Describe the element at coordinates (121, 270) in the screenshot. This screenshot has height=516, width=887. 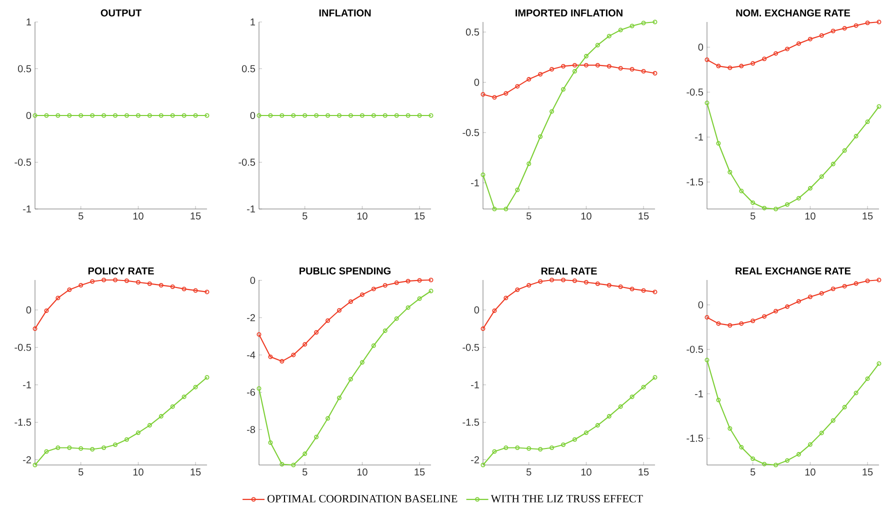
I see `chart-title: POLICY RATE` at that location.